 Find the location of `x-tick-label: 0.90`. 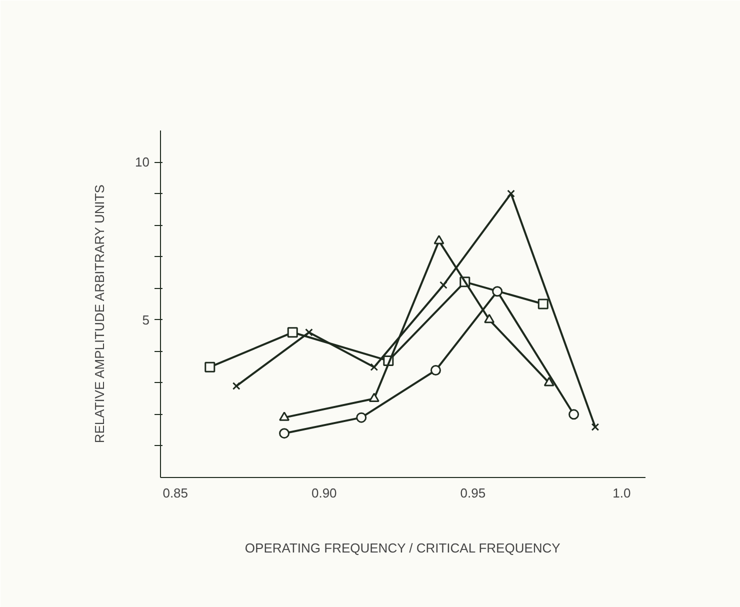

x-tick-label: 0.90 is located at coordinates (324, 493).